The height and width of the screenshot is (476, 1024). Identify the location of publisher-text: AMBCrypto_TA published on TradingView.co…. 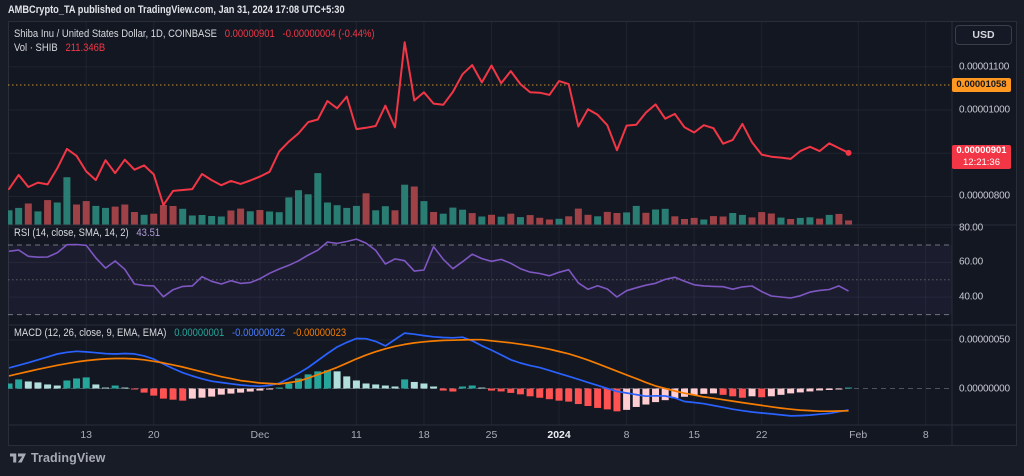
(176, 10).